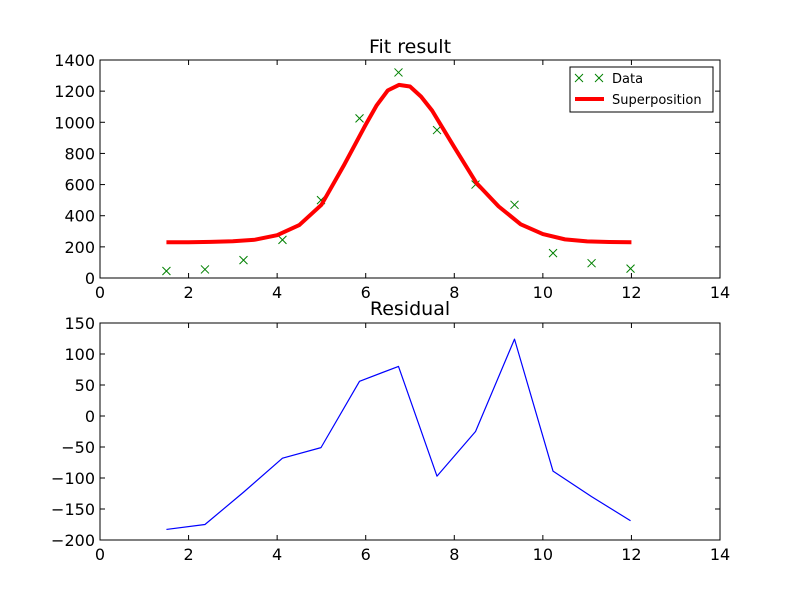  What do you see at coordinates (79, 185) in the screenshot?
I see `fit-y-tick-label: 600` at bounding box center [79, 185].